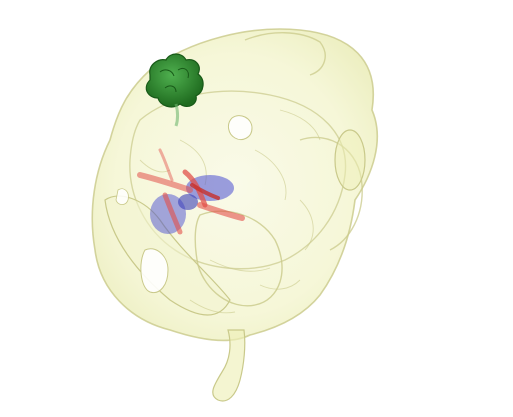 This screenshot has height=417, width=513. Describe the element at coordinates (229, 365) in the screenshot. I see `spinal-column` at that location.